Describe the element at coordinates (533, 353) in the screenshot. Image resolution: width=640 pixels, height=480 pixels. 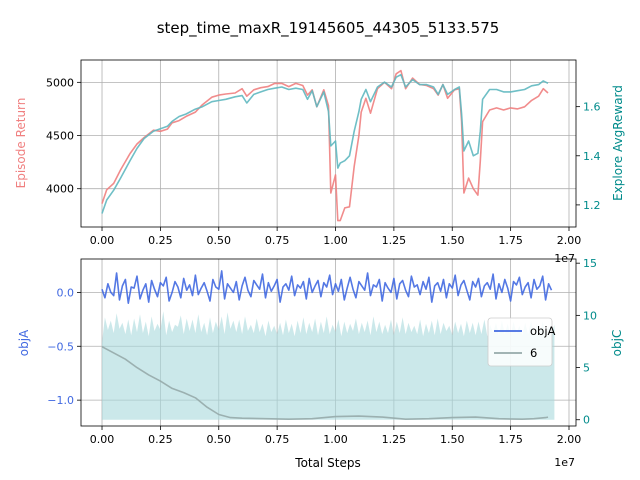
I see `legend-label-6: 6` at that location.